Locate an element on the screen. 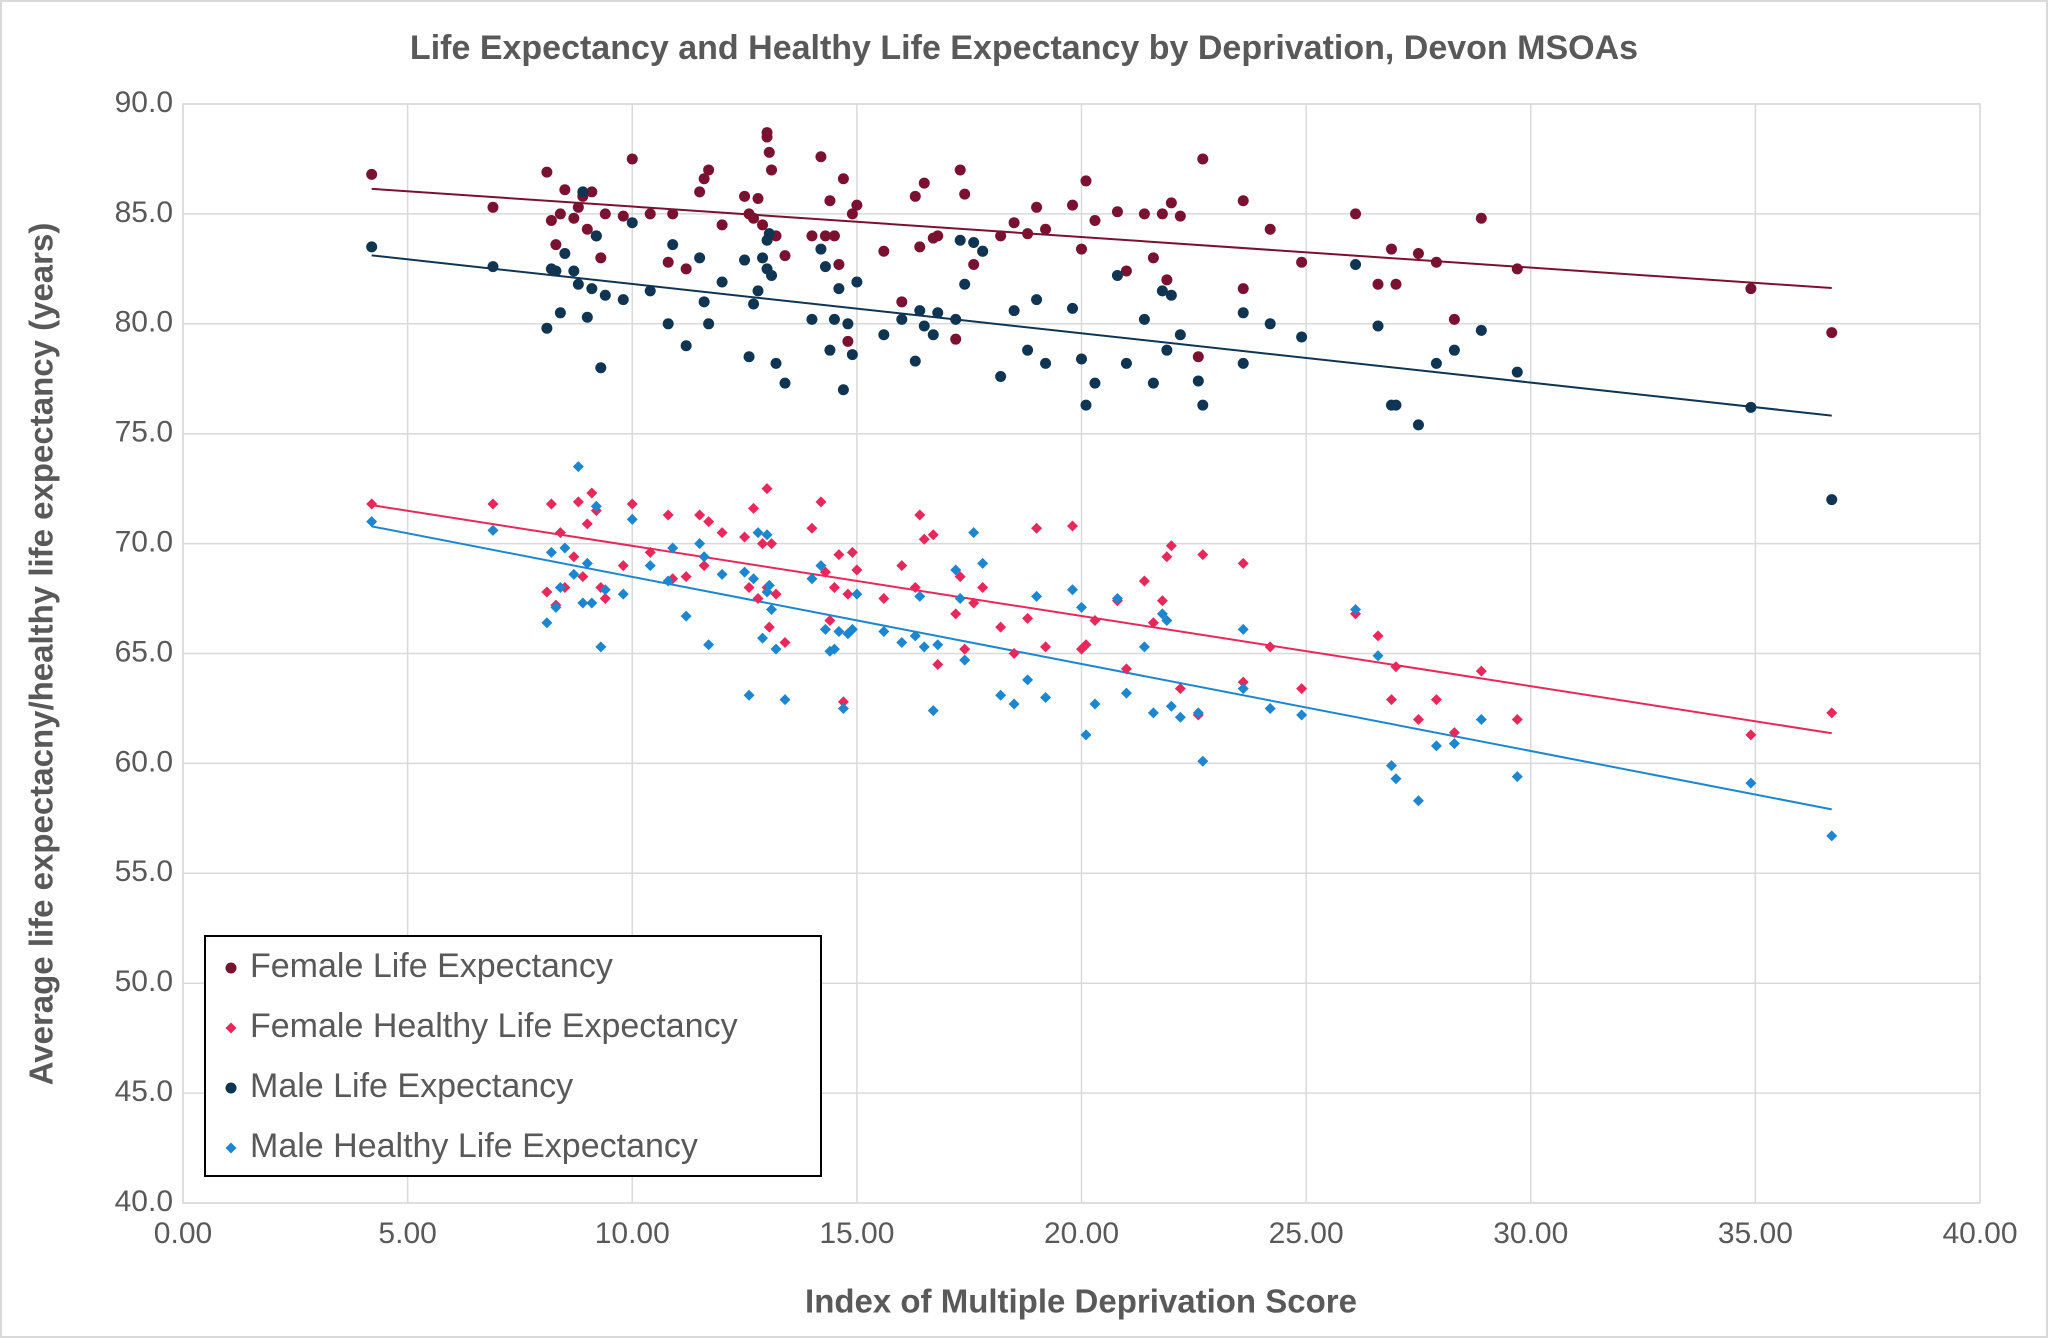 The height and width of the screenshot is (1338, 2048). legend-label: Male Healthy Life Expectancy is located at coordinates (474, 1146).